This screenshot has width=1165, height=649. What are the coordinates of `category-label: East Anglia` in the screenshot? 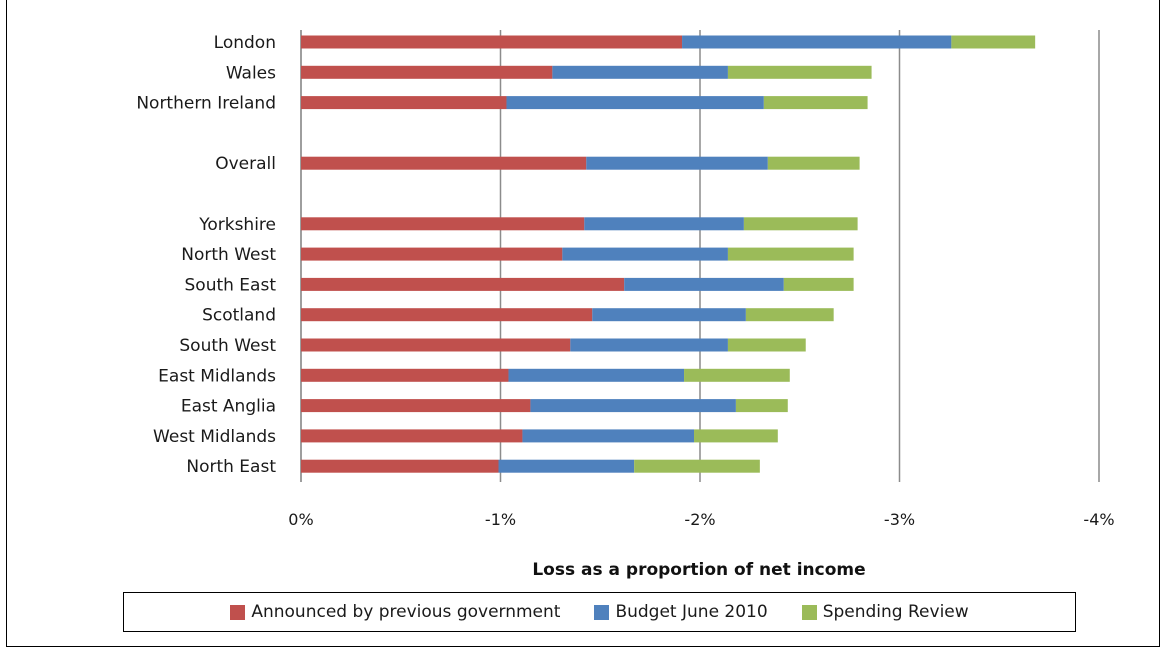 It's located at (228, 407).